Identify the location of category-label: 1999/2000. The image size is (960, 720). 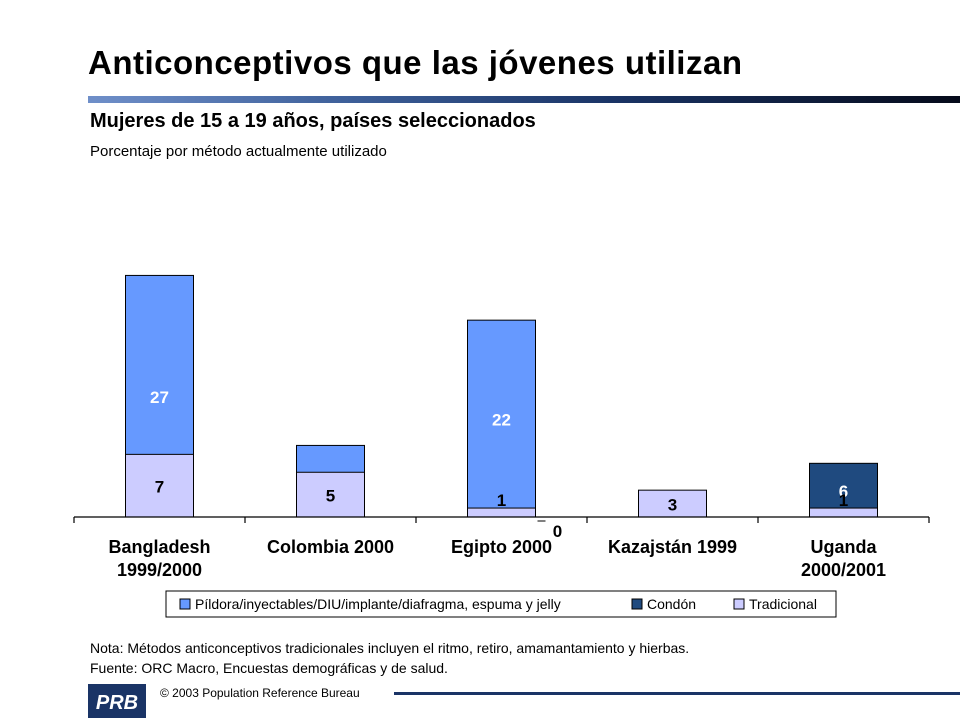
(159, 570).